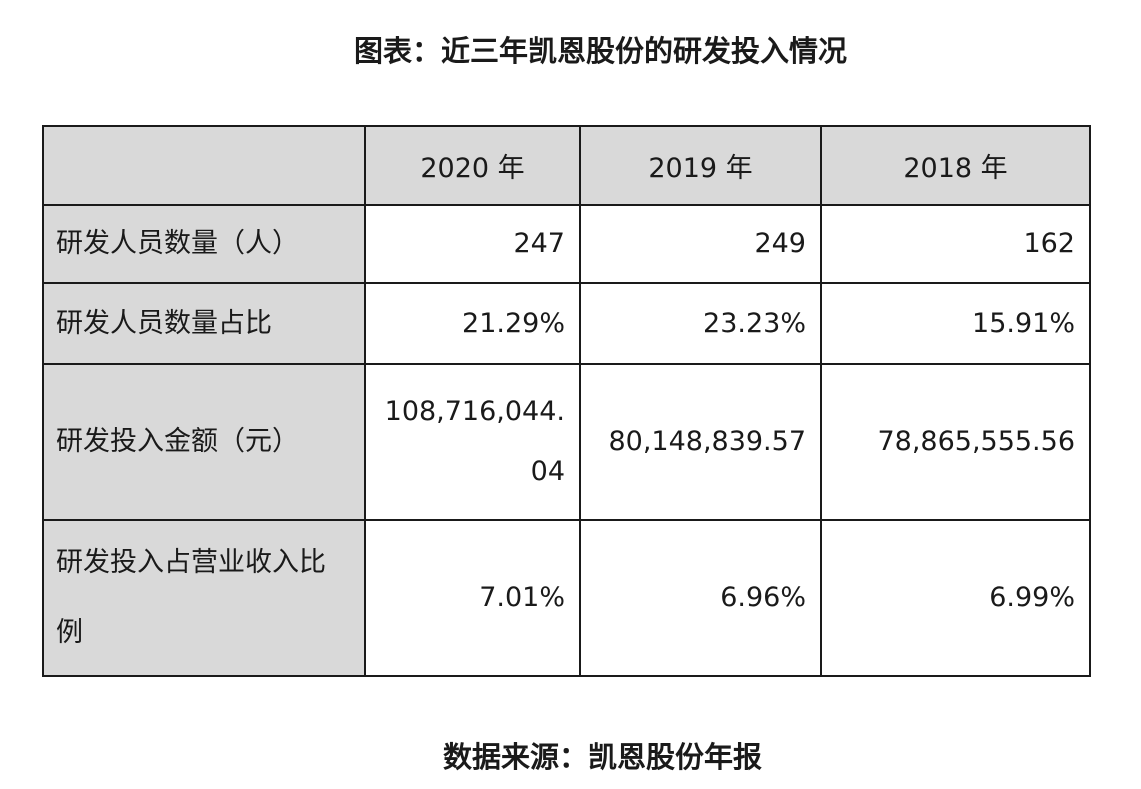 The width and height of the screenshot is (1141, 789). I want to click on row-label: 研发投入占营业收入比例, so click(204, 598).